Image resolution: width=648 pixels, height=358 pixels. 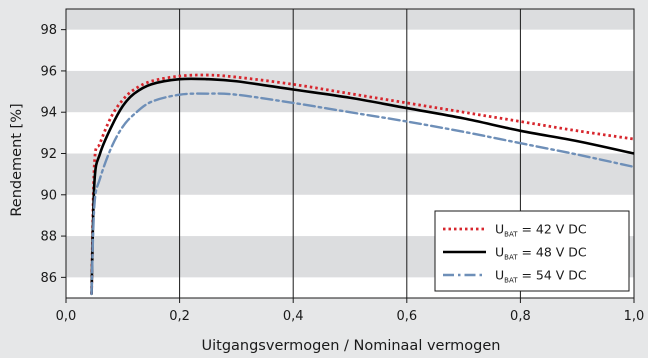 I want to click on y-axis-ticks: 86 88 90 92 94 96 98, so click(x=53, y=154).